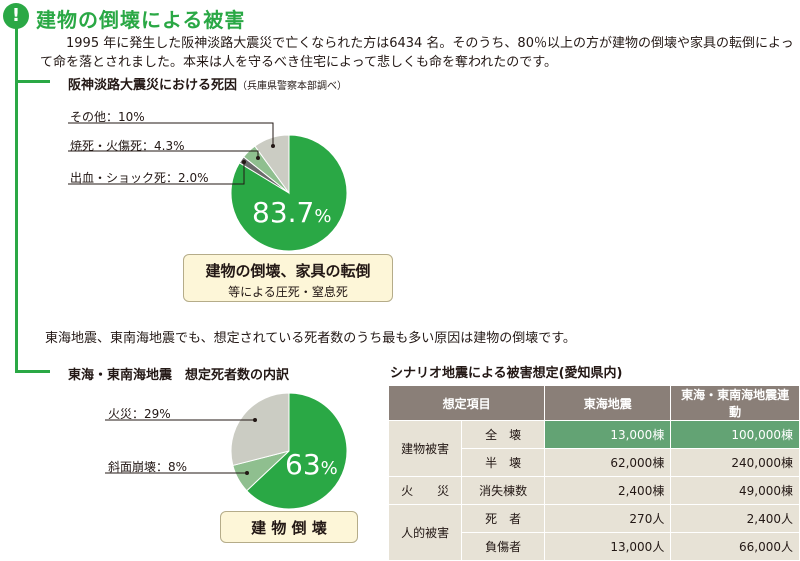 Image resolution: width=800 pixels, height=561 pixels. I want to click on page-title: 建物の倒壊による被害, so click(141, 20).